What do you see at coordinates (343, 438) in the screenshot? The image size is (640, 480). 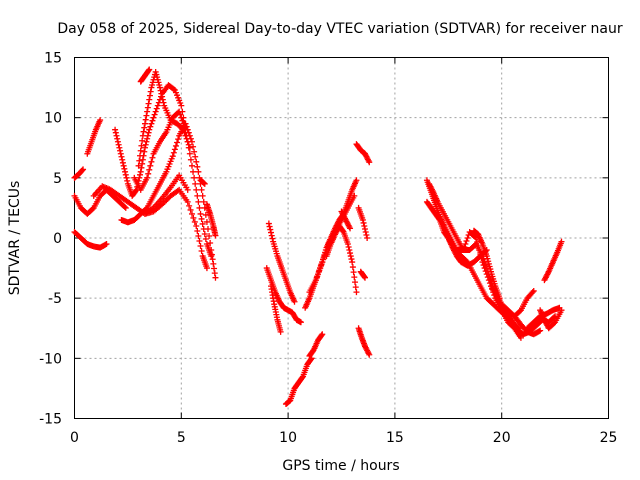 I see `x-tick-labels: 0 5 10 15 20 25` at bounding box center [343, 438].